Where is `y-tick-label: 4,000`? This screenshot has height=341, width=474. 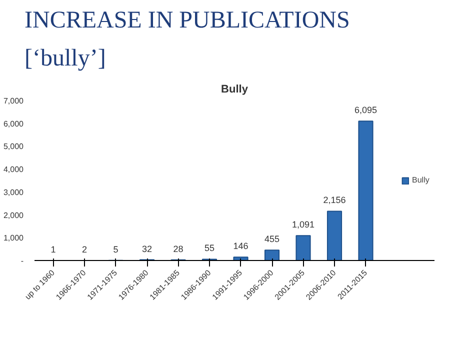 y-tick-label: 4,000 is located at coordinates (13, 169).